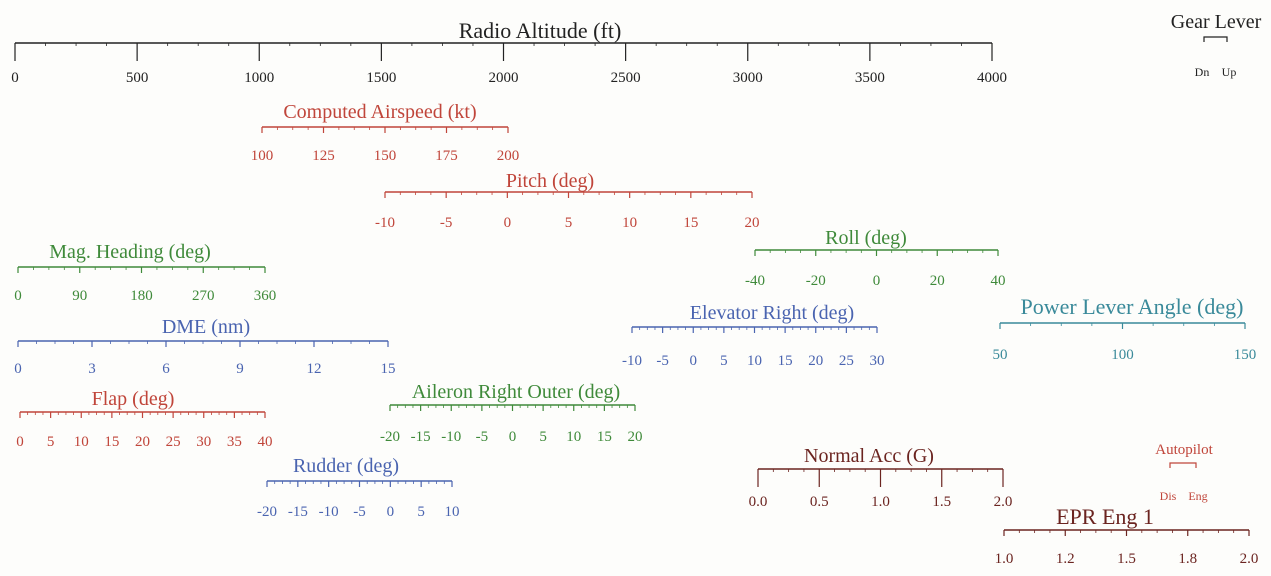 Image resolution: width=1271 pixels, height=576 pixels. What do you see at coordinates (815, 361) in the screenshot?
I see `elevator-right-deg-tick-label: 20` at bounding box center [815, 361].